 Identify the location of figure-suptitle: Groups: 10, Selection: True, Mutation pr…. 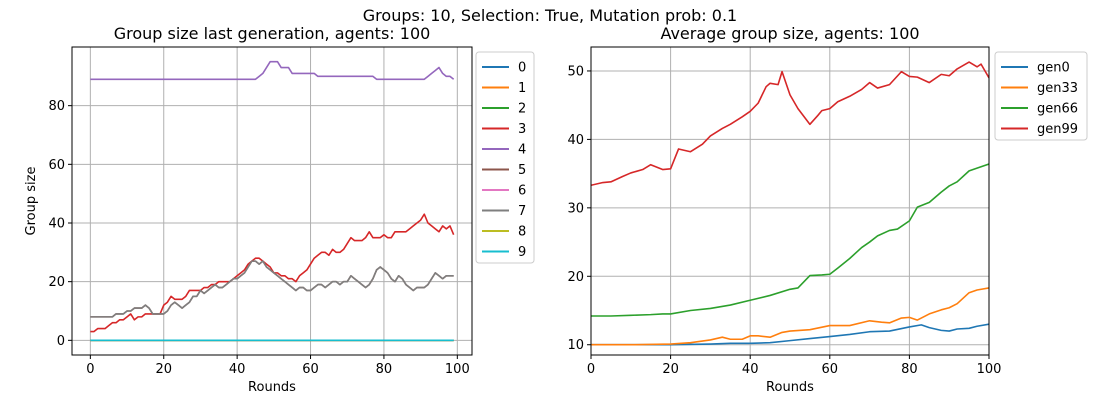
(550, 15).